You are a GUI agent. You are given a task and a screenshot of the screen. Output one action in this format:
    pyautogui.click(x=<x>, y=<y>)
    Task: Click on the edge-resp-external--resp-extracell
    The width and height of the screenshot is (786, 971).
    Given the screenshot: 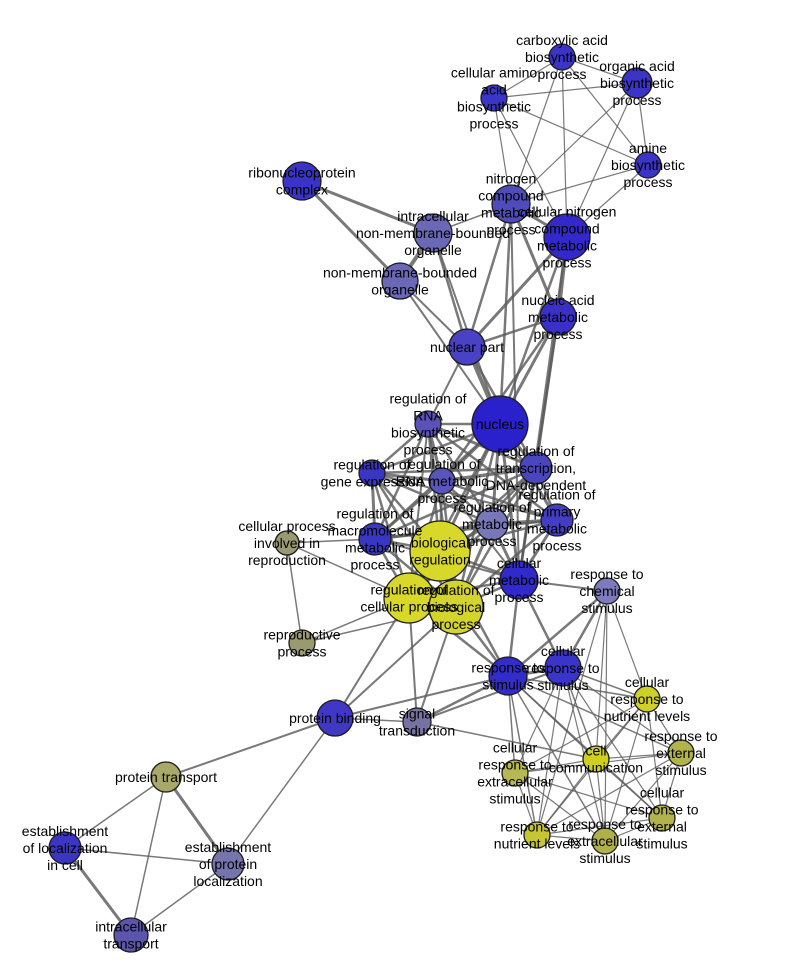 What is the action you would take?
    pyautogui.click(x=643, y=797)
    